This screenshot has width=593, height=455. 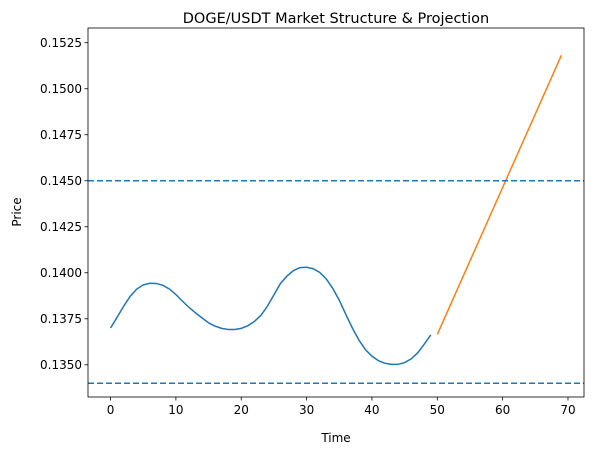 What do you see at coordinates (61, 227) in the screenshot?
I see `y-tick-label: 0.1425` at bounding box center [61, 227].